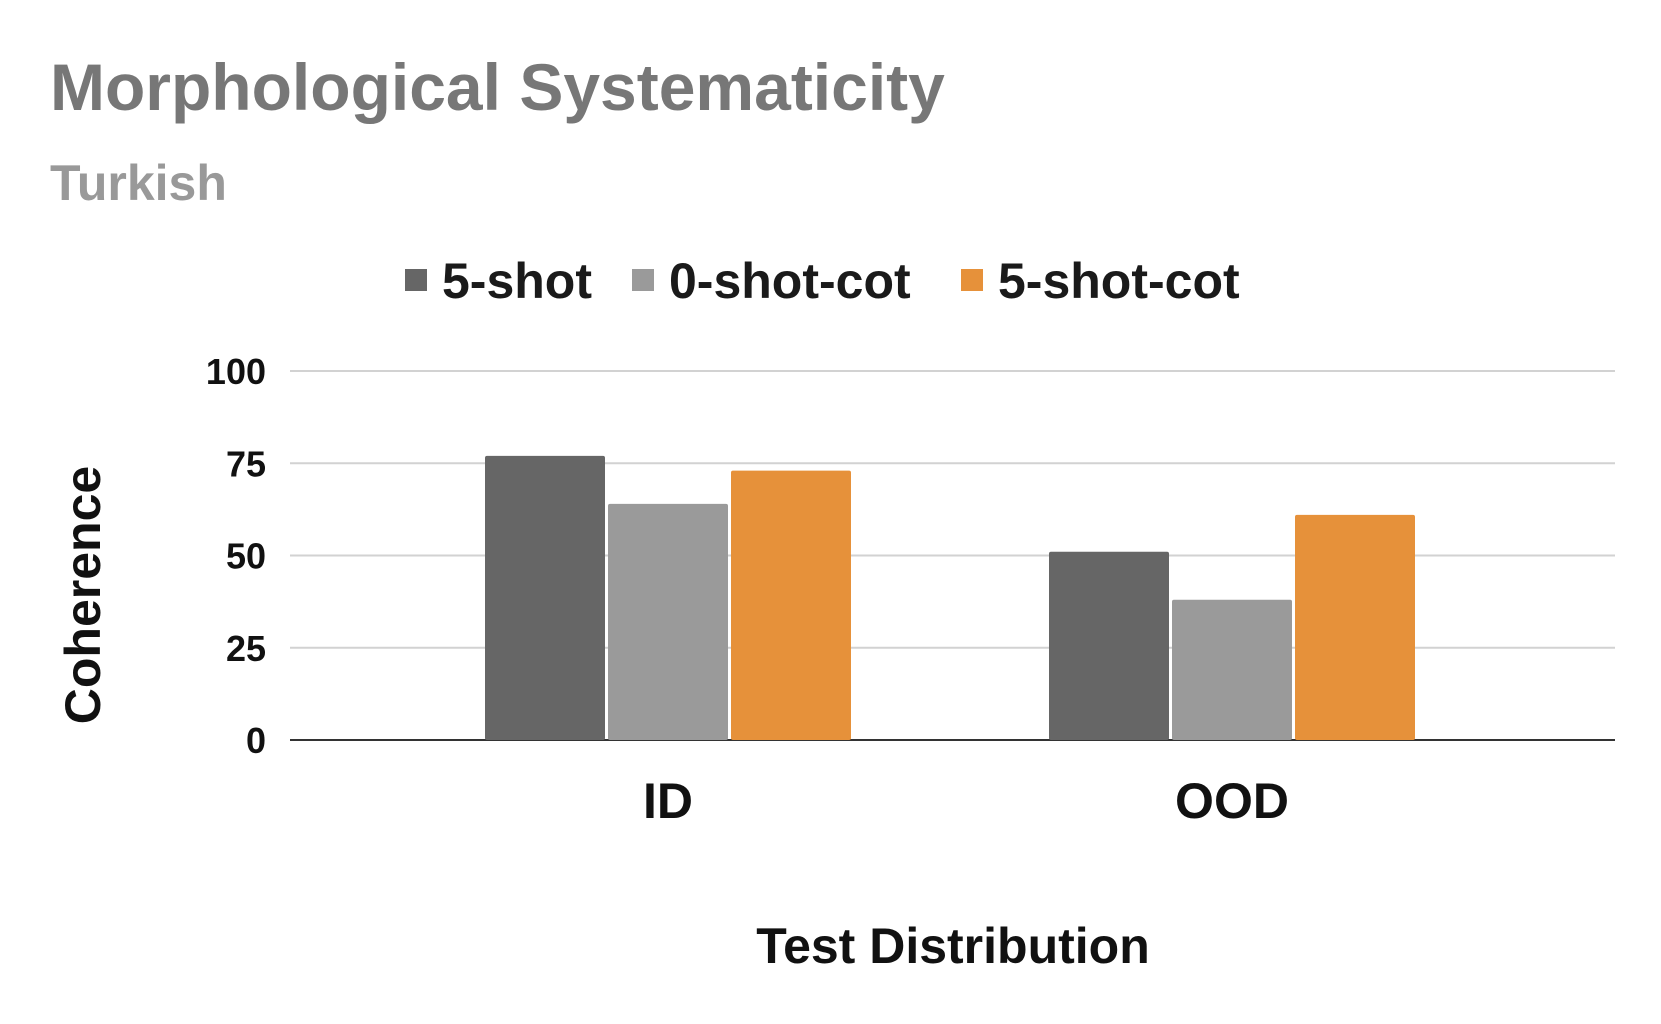 This screenshot has height=1024, width=1661. I want to click on legend-label-5-shot: 5-shot, so click(517, 281).